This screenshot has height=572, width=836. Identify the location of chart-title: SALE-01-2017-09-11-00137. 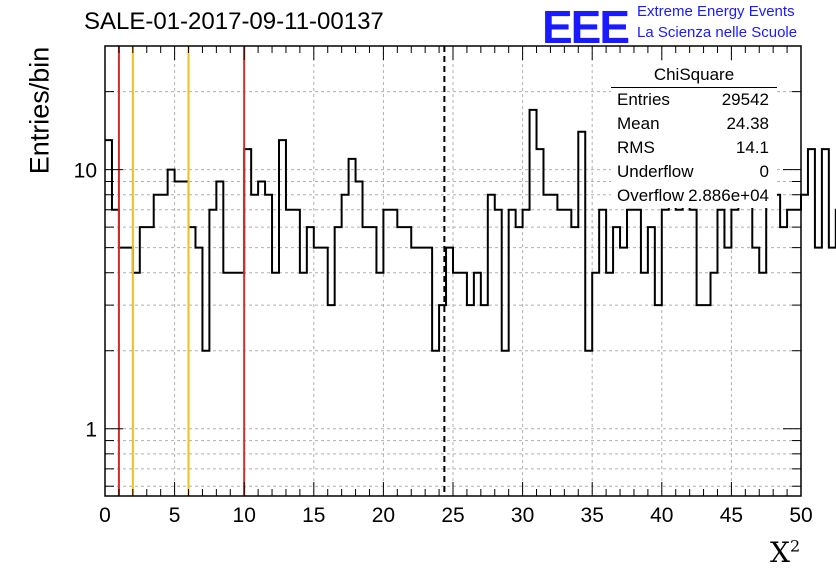
(234, 21).